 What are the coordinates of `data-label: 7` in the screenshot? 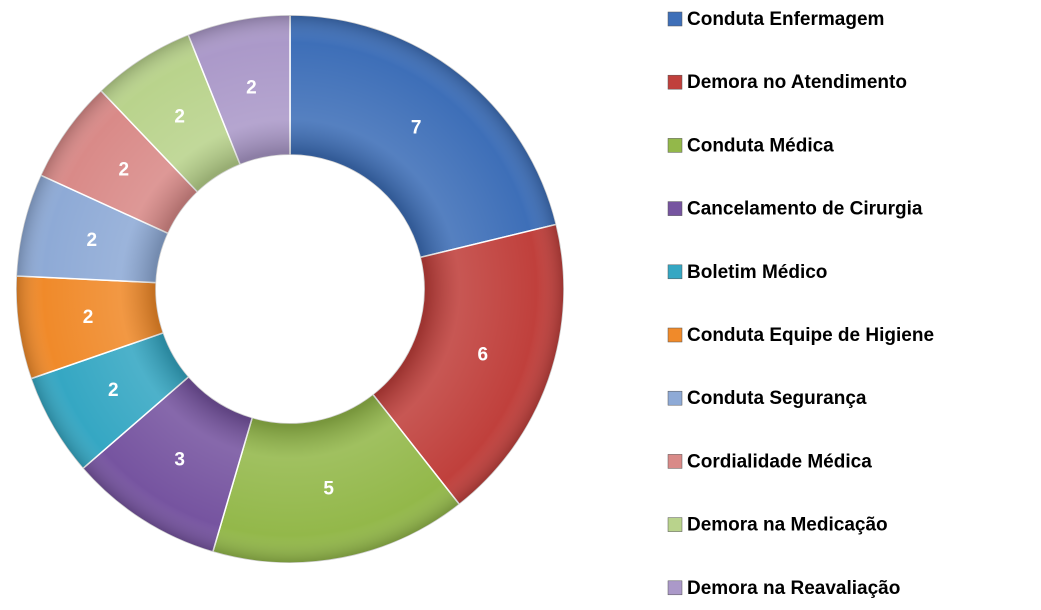 It's located at (416, 128).